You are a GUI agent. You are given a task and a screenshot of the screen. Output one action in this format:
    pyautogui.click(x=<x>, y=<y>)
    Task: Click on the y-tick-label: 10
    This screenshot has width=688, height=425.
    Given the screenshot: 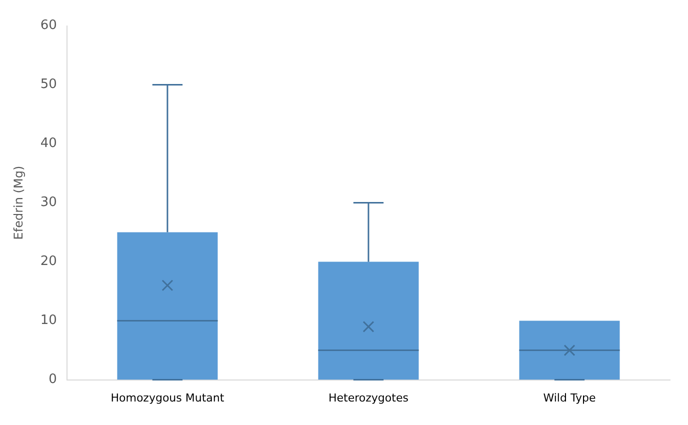 What is the action you would take?
    pyautogui.click(x=48, y=320)
    